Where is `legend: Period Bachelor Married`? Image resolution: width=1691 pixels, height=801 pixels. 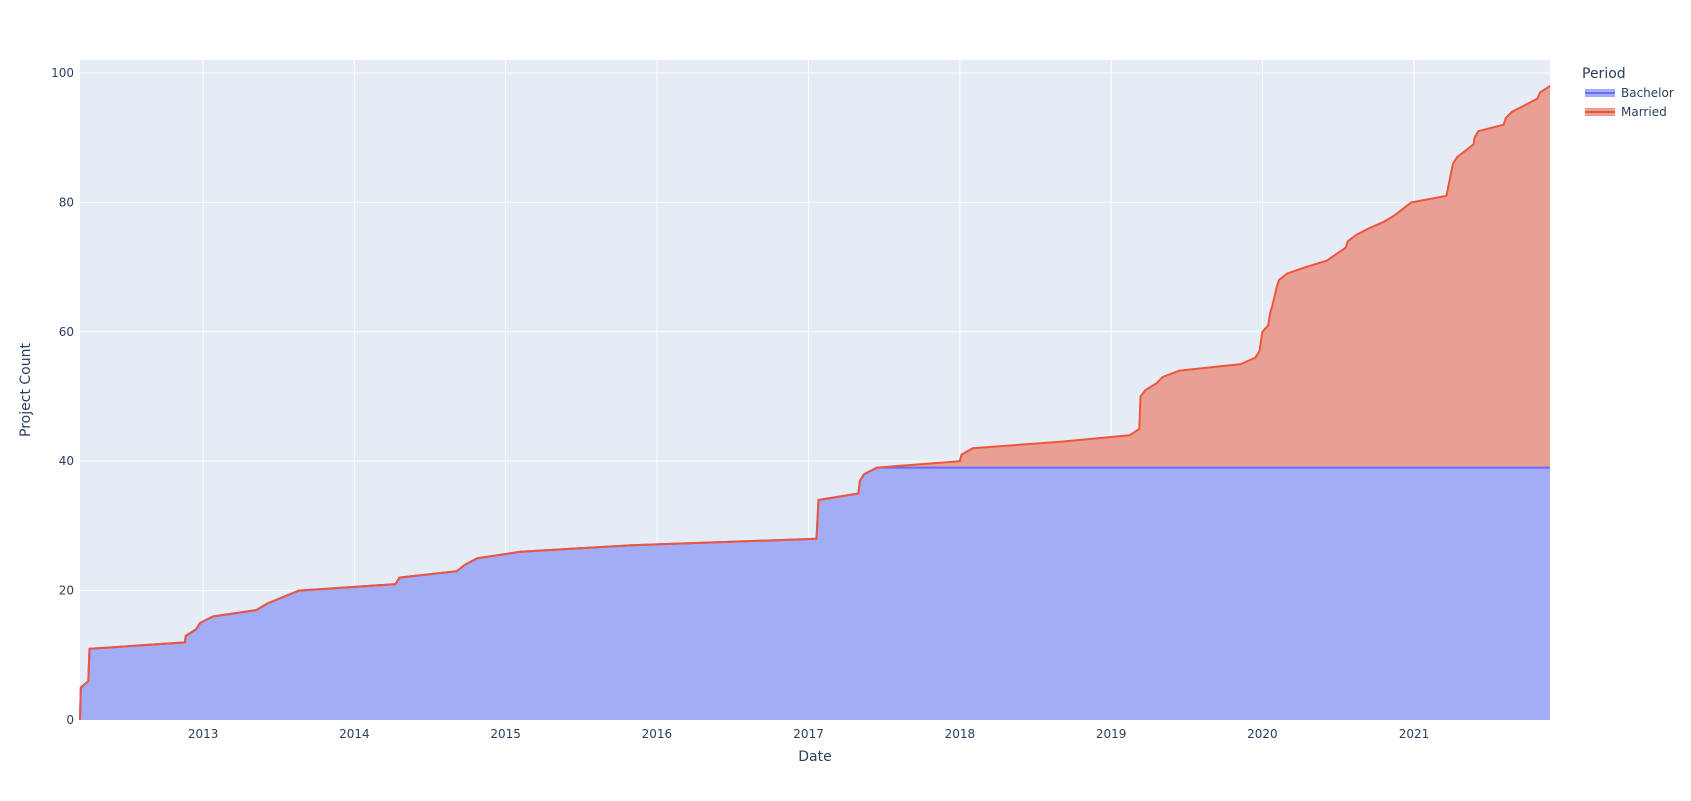 legend: Period Bachelor Married is located at coordinates (1628, 92).